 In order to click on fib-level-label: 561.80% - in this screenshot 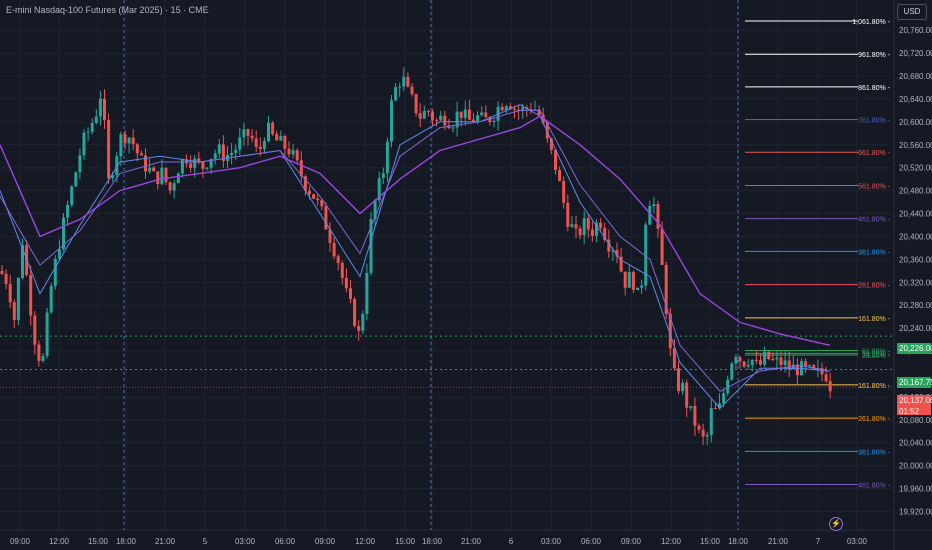, I will do `click(874, 186)`.